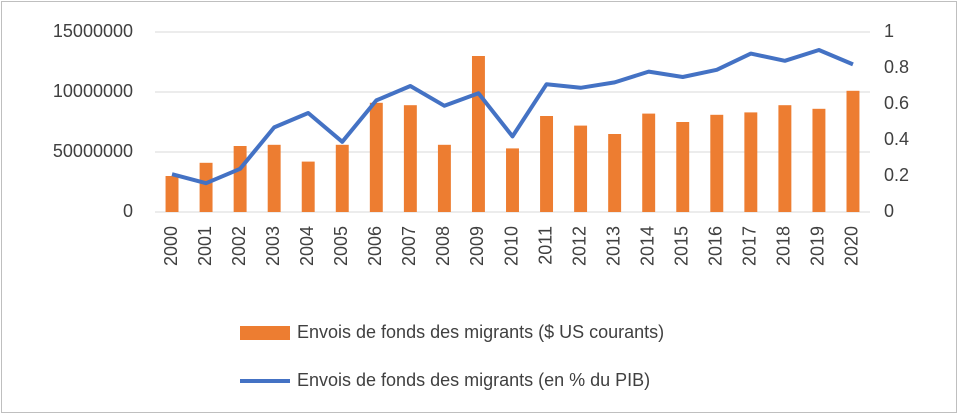 The image size is (960, 416). I want to click on x-tick-label: 2002, so click(239, 246).